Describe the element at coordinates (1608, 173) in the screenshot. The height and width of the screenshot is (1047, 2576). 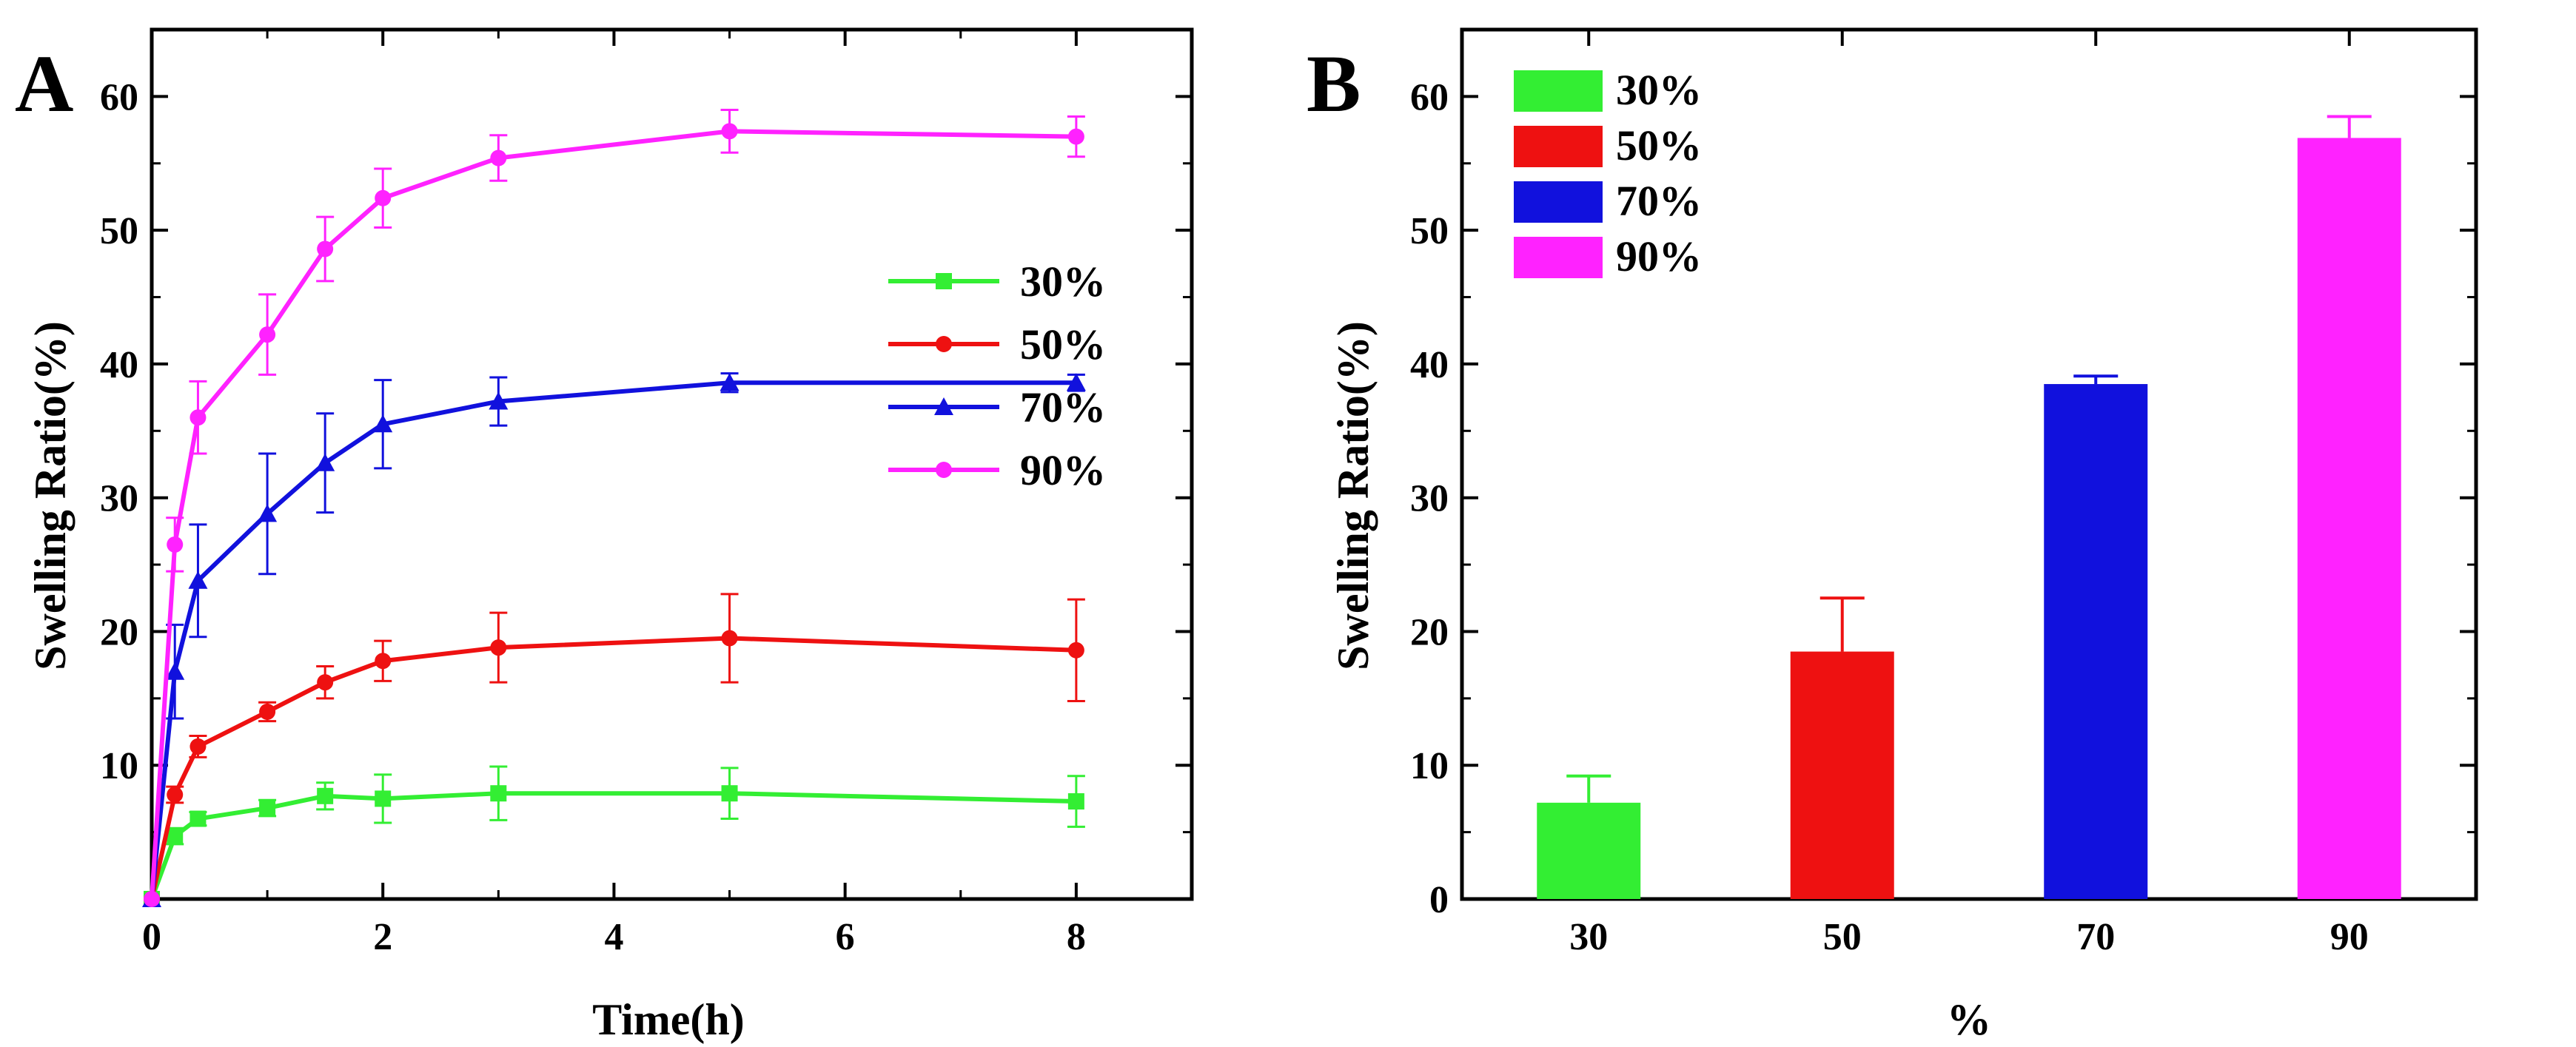
I see `panel-b-legend: 30% 50% 70% 90%` at that location.